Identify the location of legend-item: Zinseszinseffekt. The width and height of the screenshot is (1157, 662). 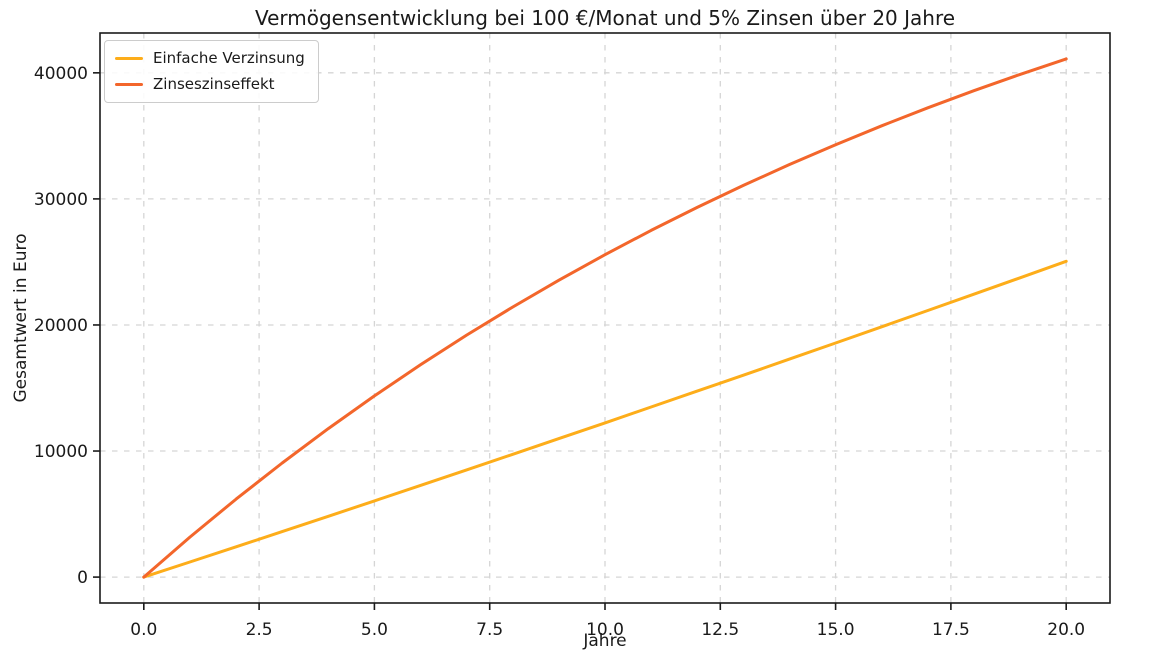
(210, 84).